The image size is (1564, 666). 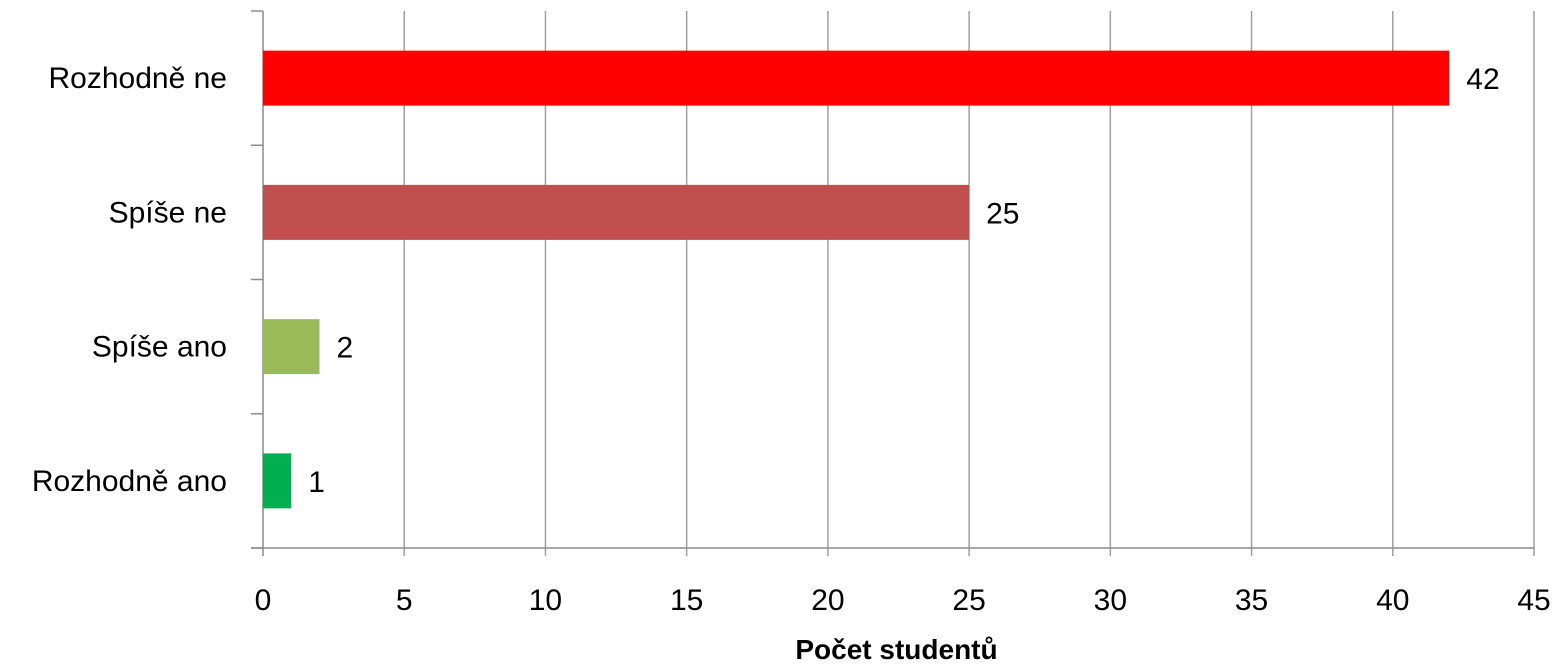 What do you see at coordinates (263, 600) in the screenshot?
I see `x-tick-label: 0` at bounding box center [263, 600].